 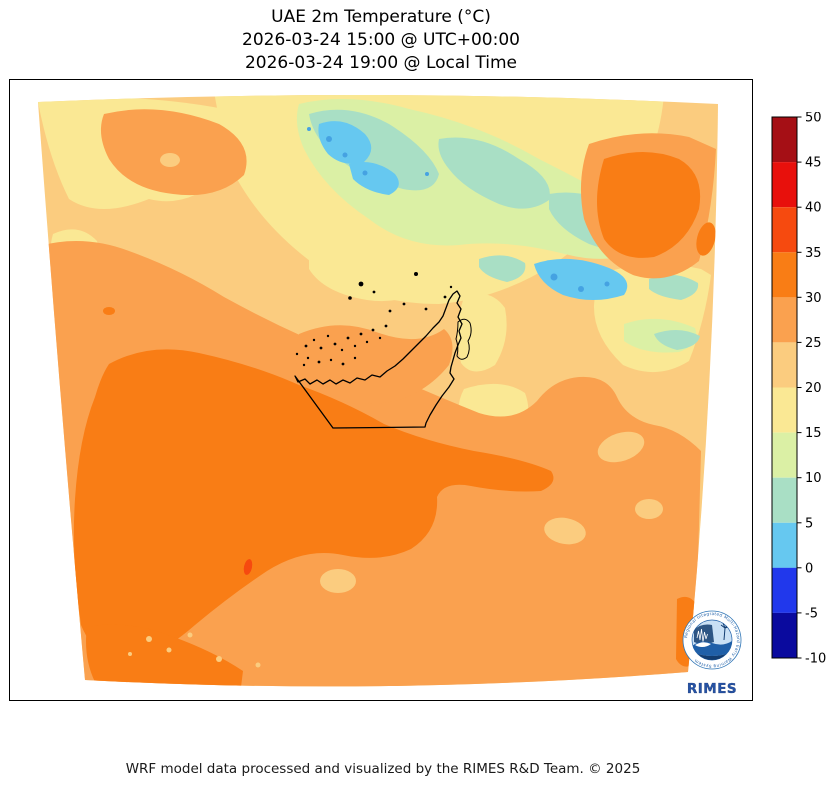 I want to click on plot-title: UAE 2m Temperature (°C), so click(x=381, y=17).